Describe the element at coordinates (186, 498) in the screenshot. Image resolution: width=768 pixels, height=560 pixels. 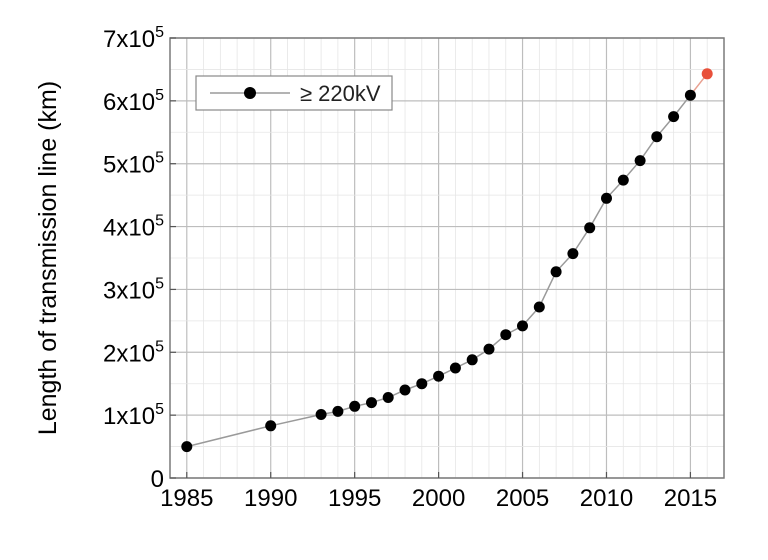
I see `x-tick-label: 1985` at that location.